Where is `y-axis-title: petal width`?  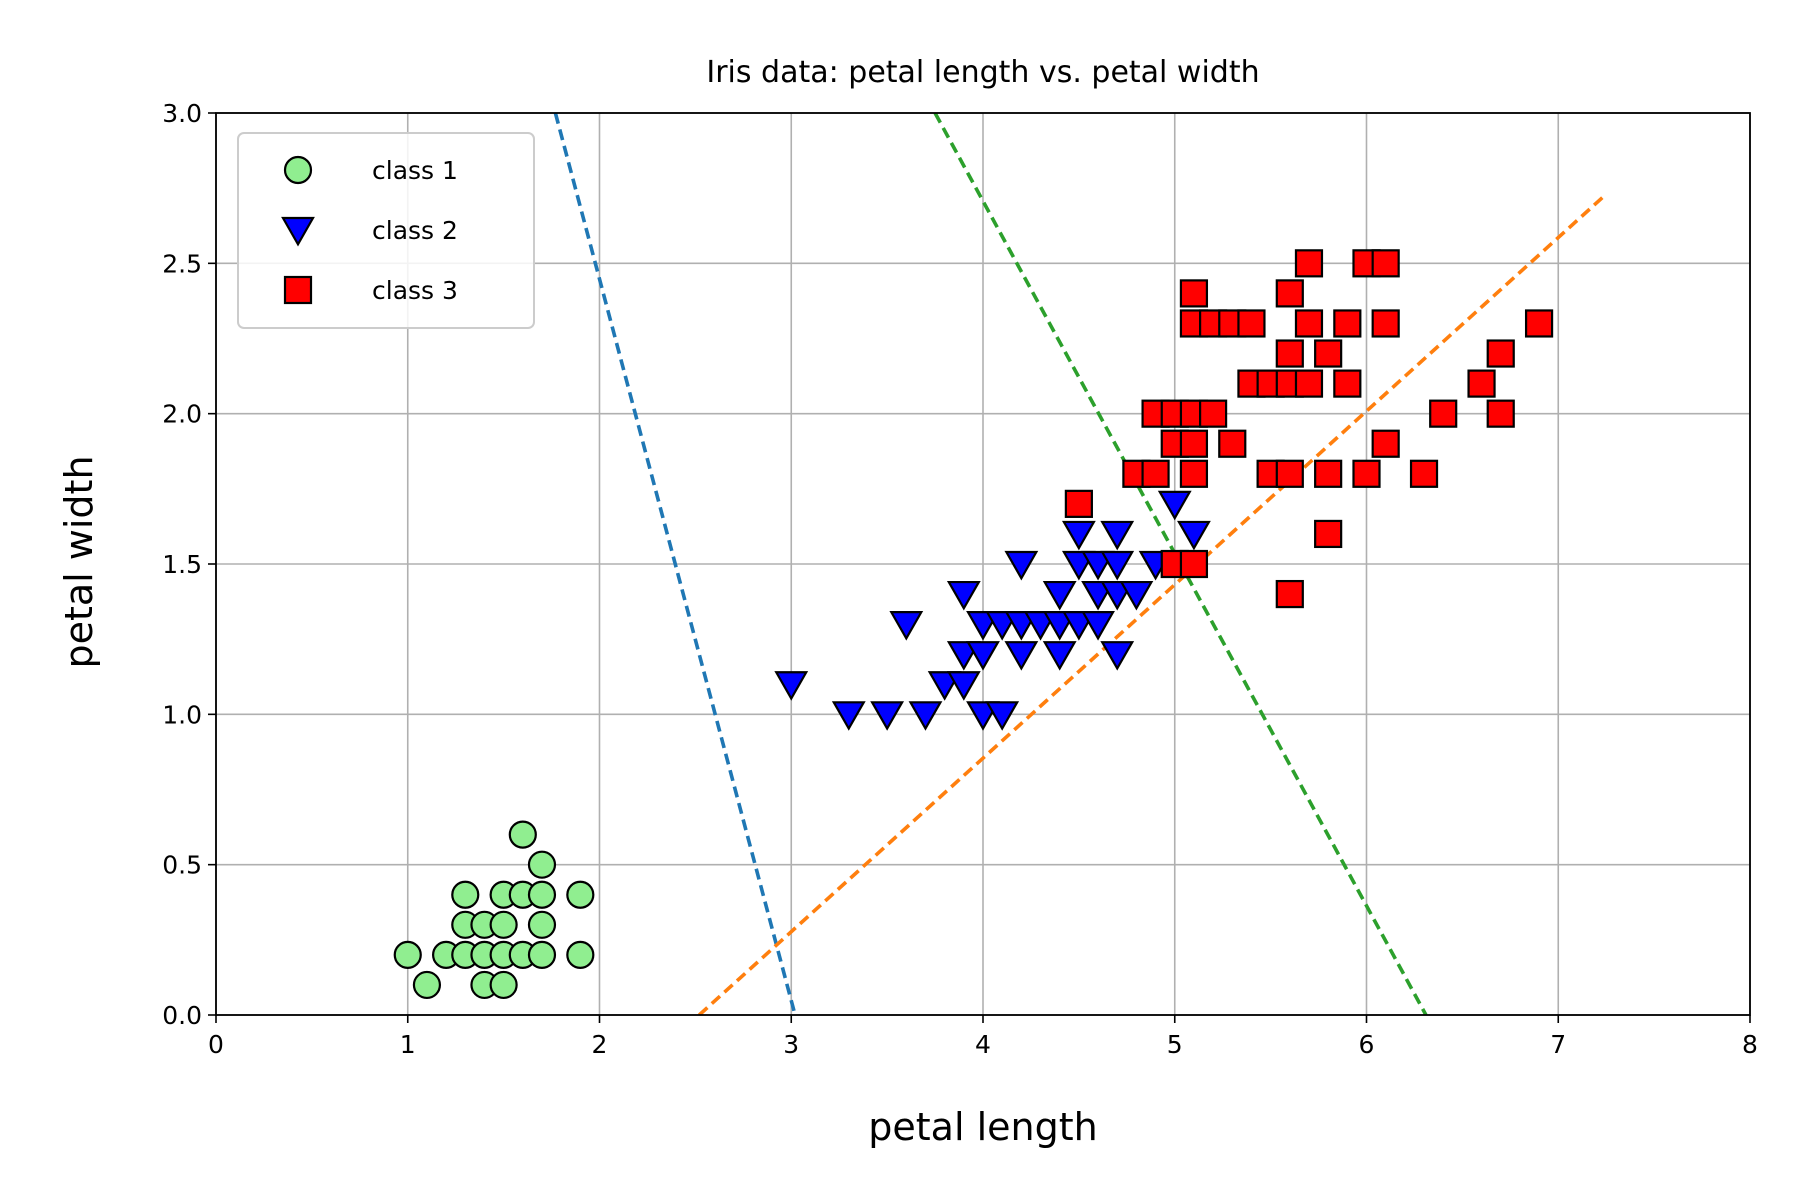
y-axis-title: petal width is located at coordinates (79, 561).